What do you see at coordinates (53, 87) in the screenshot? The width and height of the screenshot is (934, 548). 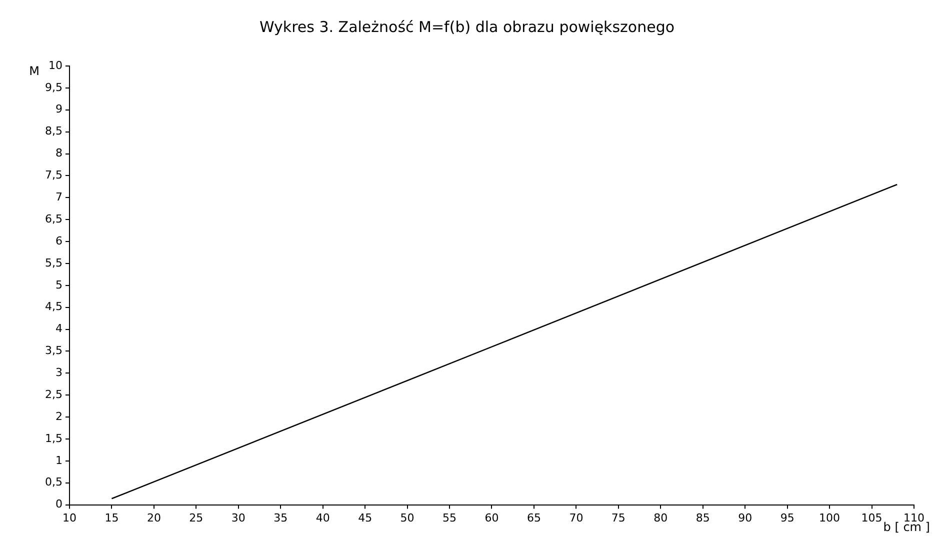 I see `y-tick-label: 9,5` at bounding box center [53, 87].